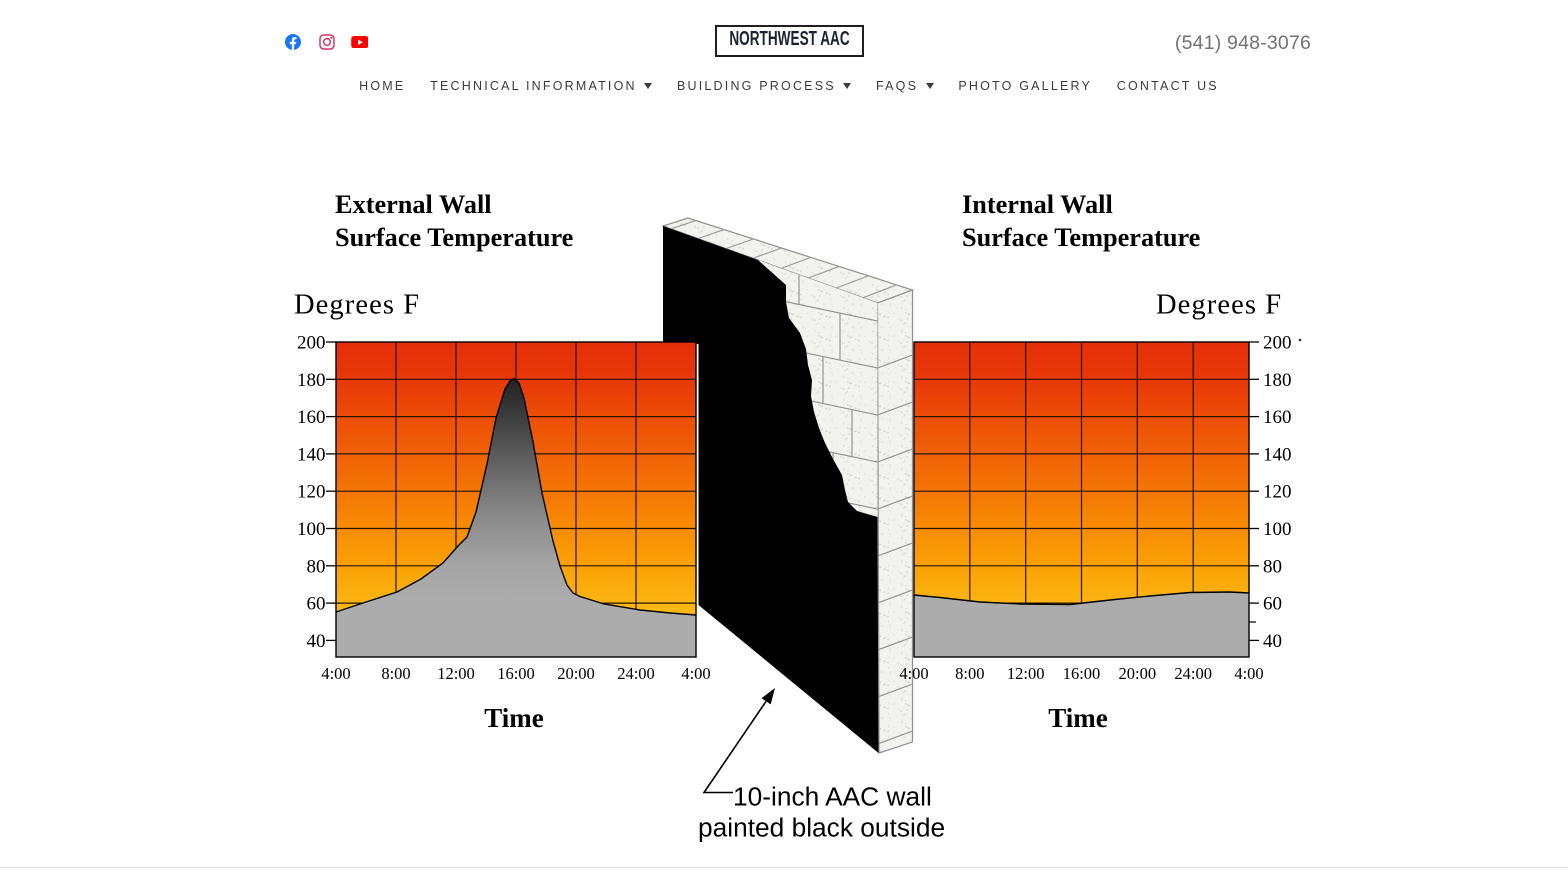  I want to click on svg-text: Internal Wall, so click(1037, 204).